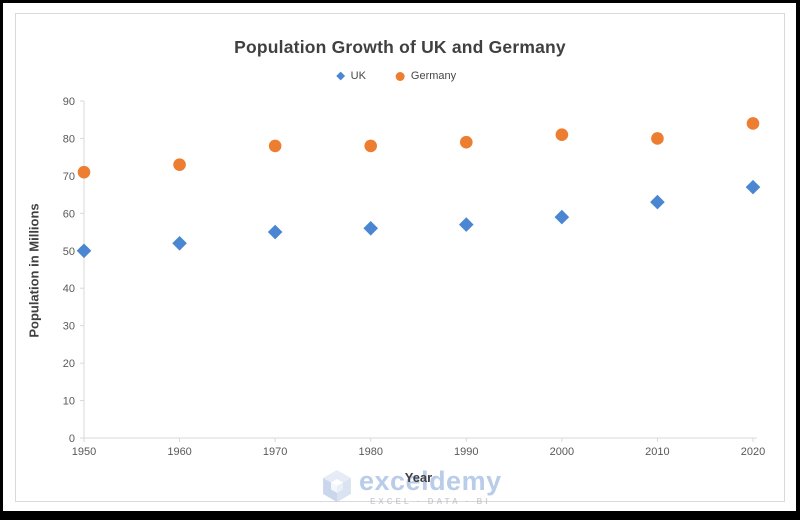 The width and height of the screenshot is (800, 520). What do you see at coordinates (466, 224) in the screenshot?
I see `data-point-uk-1990` at bounding box center [466, 224].